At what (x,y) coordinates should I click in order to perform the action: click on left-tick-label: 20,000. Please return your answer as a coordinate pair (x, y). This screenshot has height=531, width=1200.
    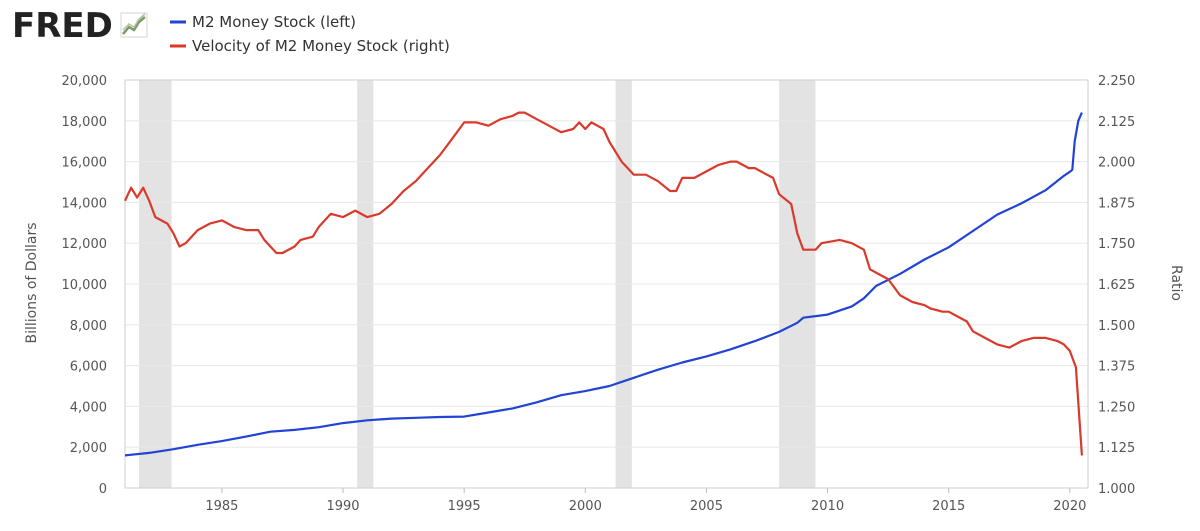
    Looking at the image, I should click on (85, 81).